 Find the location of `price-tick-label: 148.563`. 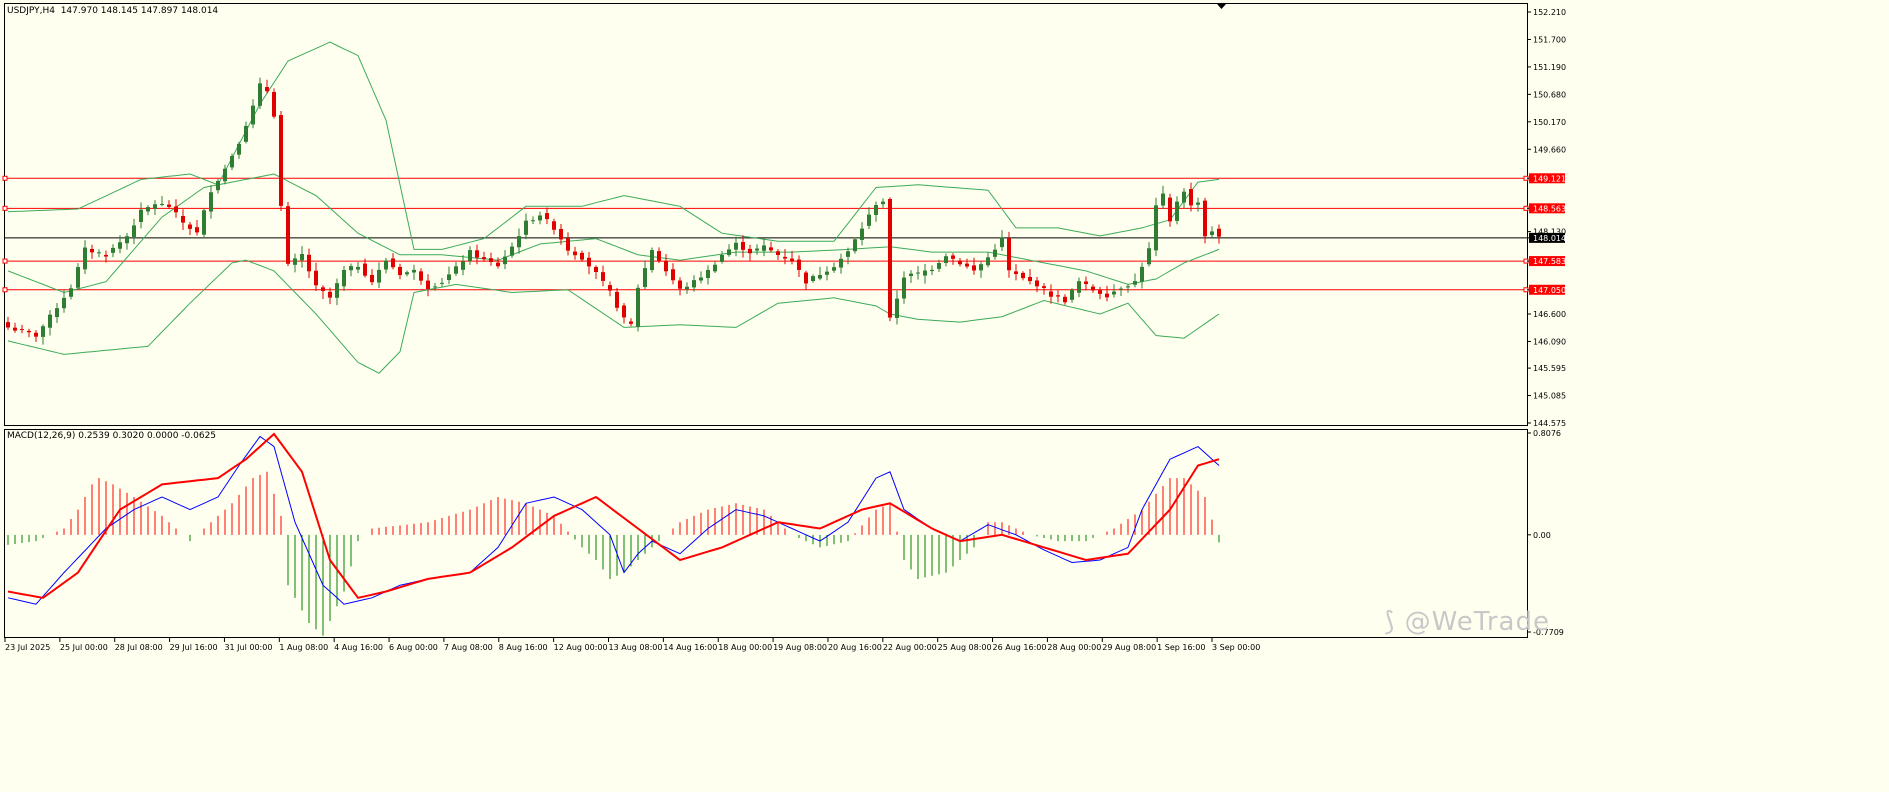

price-tick-label: 148.563 is located at coordinates (1549, 208).